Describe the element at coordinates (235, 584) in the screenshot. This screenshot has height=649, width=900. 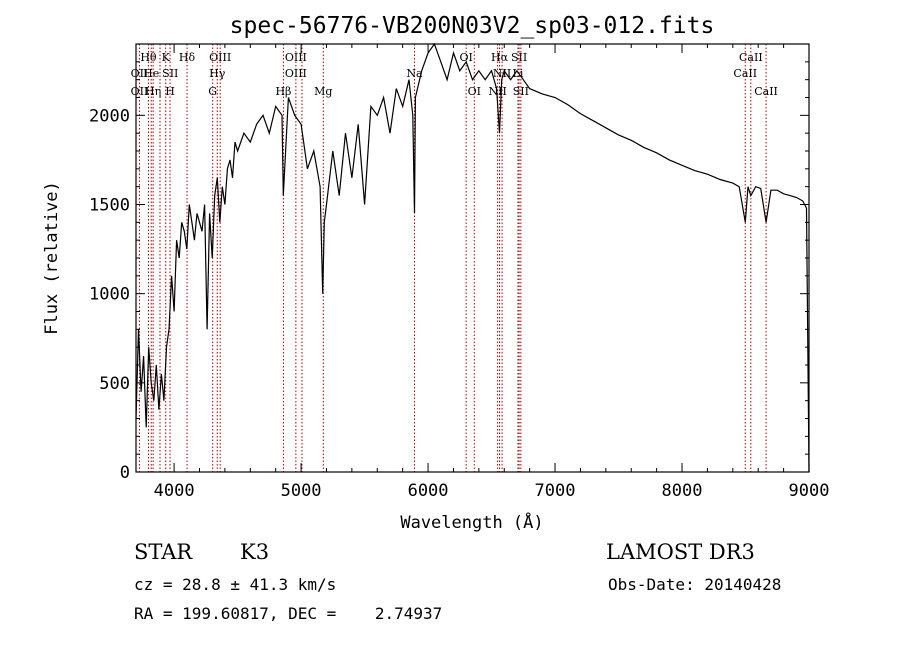
I see `redshift-velocity: cz = 28.8 ± 41.3 km/s` at that location.